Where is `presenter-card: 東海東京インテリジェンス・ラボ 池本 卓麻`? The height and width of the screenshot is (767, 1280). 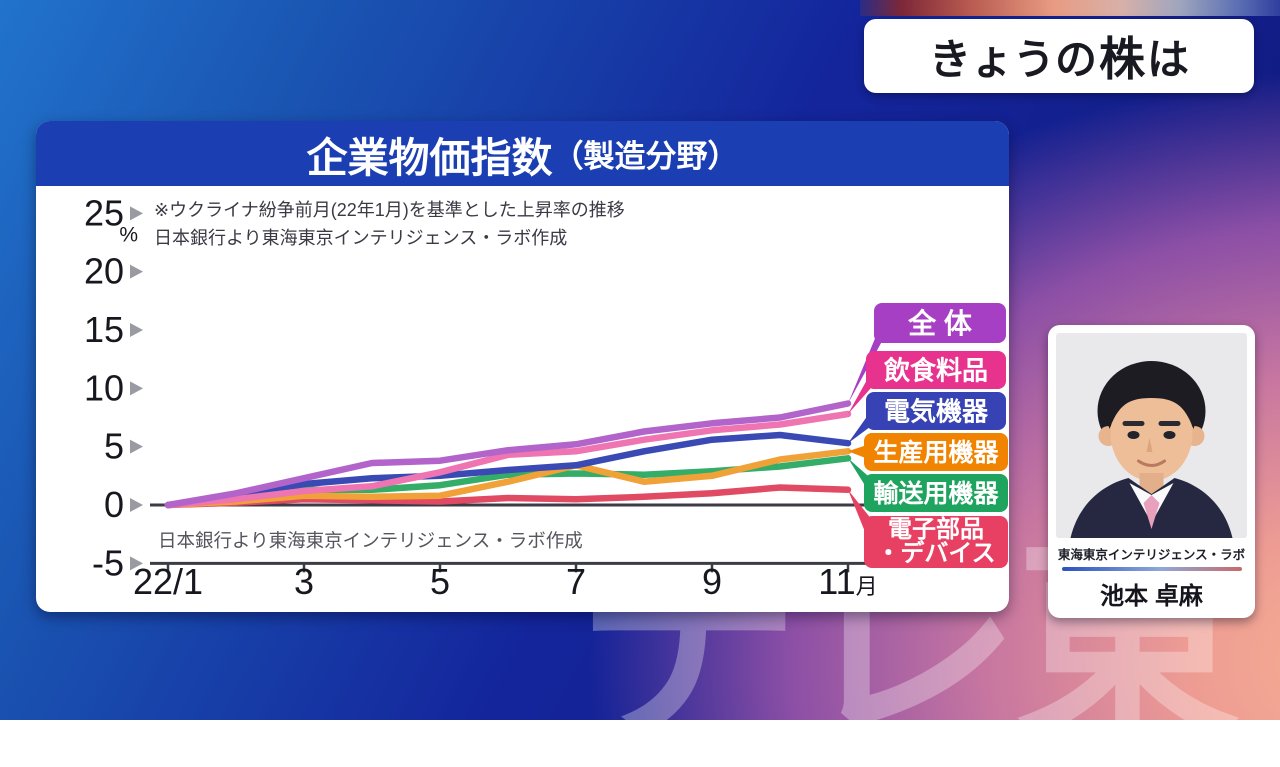 presenter-card: 東海東京インテリジェンス・ラボ 池本 卓麻 is located at coordinates (1151, 471).